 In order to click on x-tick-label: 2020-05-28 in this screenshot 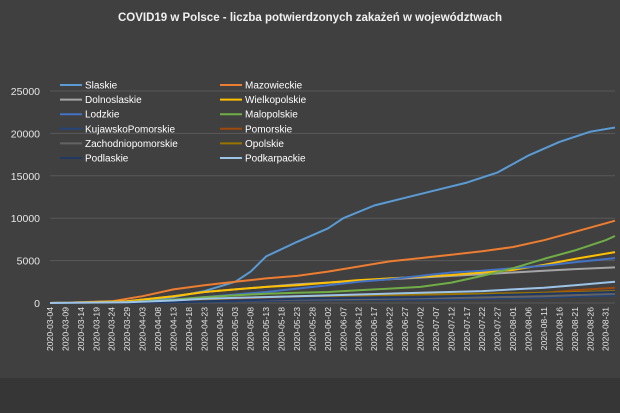, I will do `click(312, 329)`.